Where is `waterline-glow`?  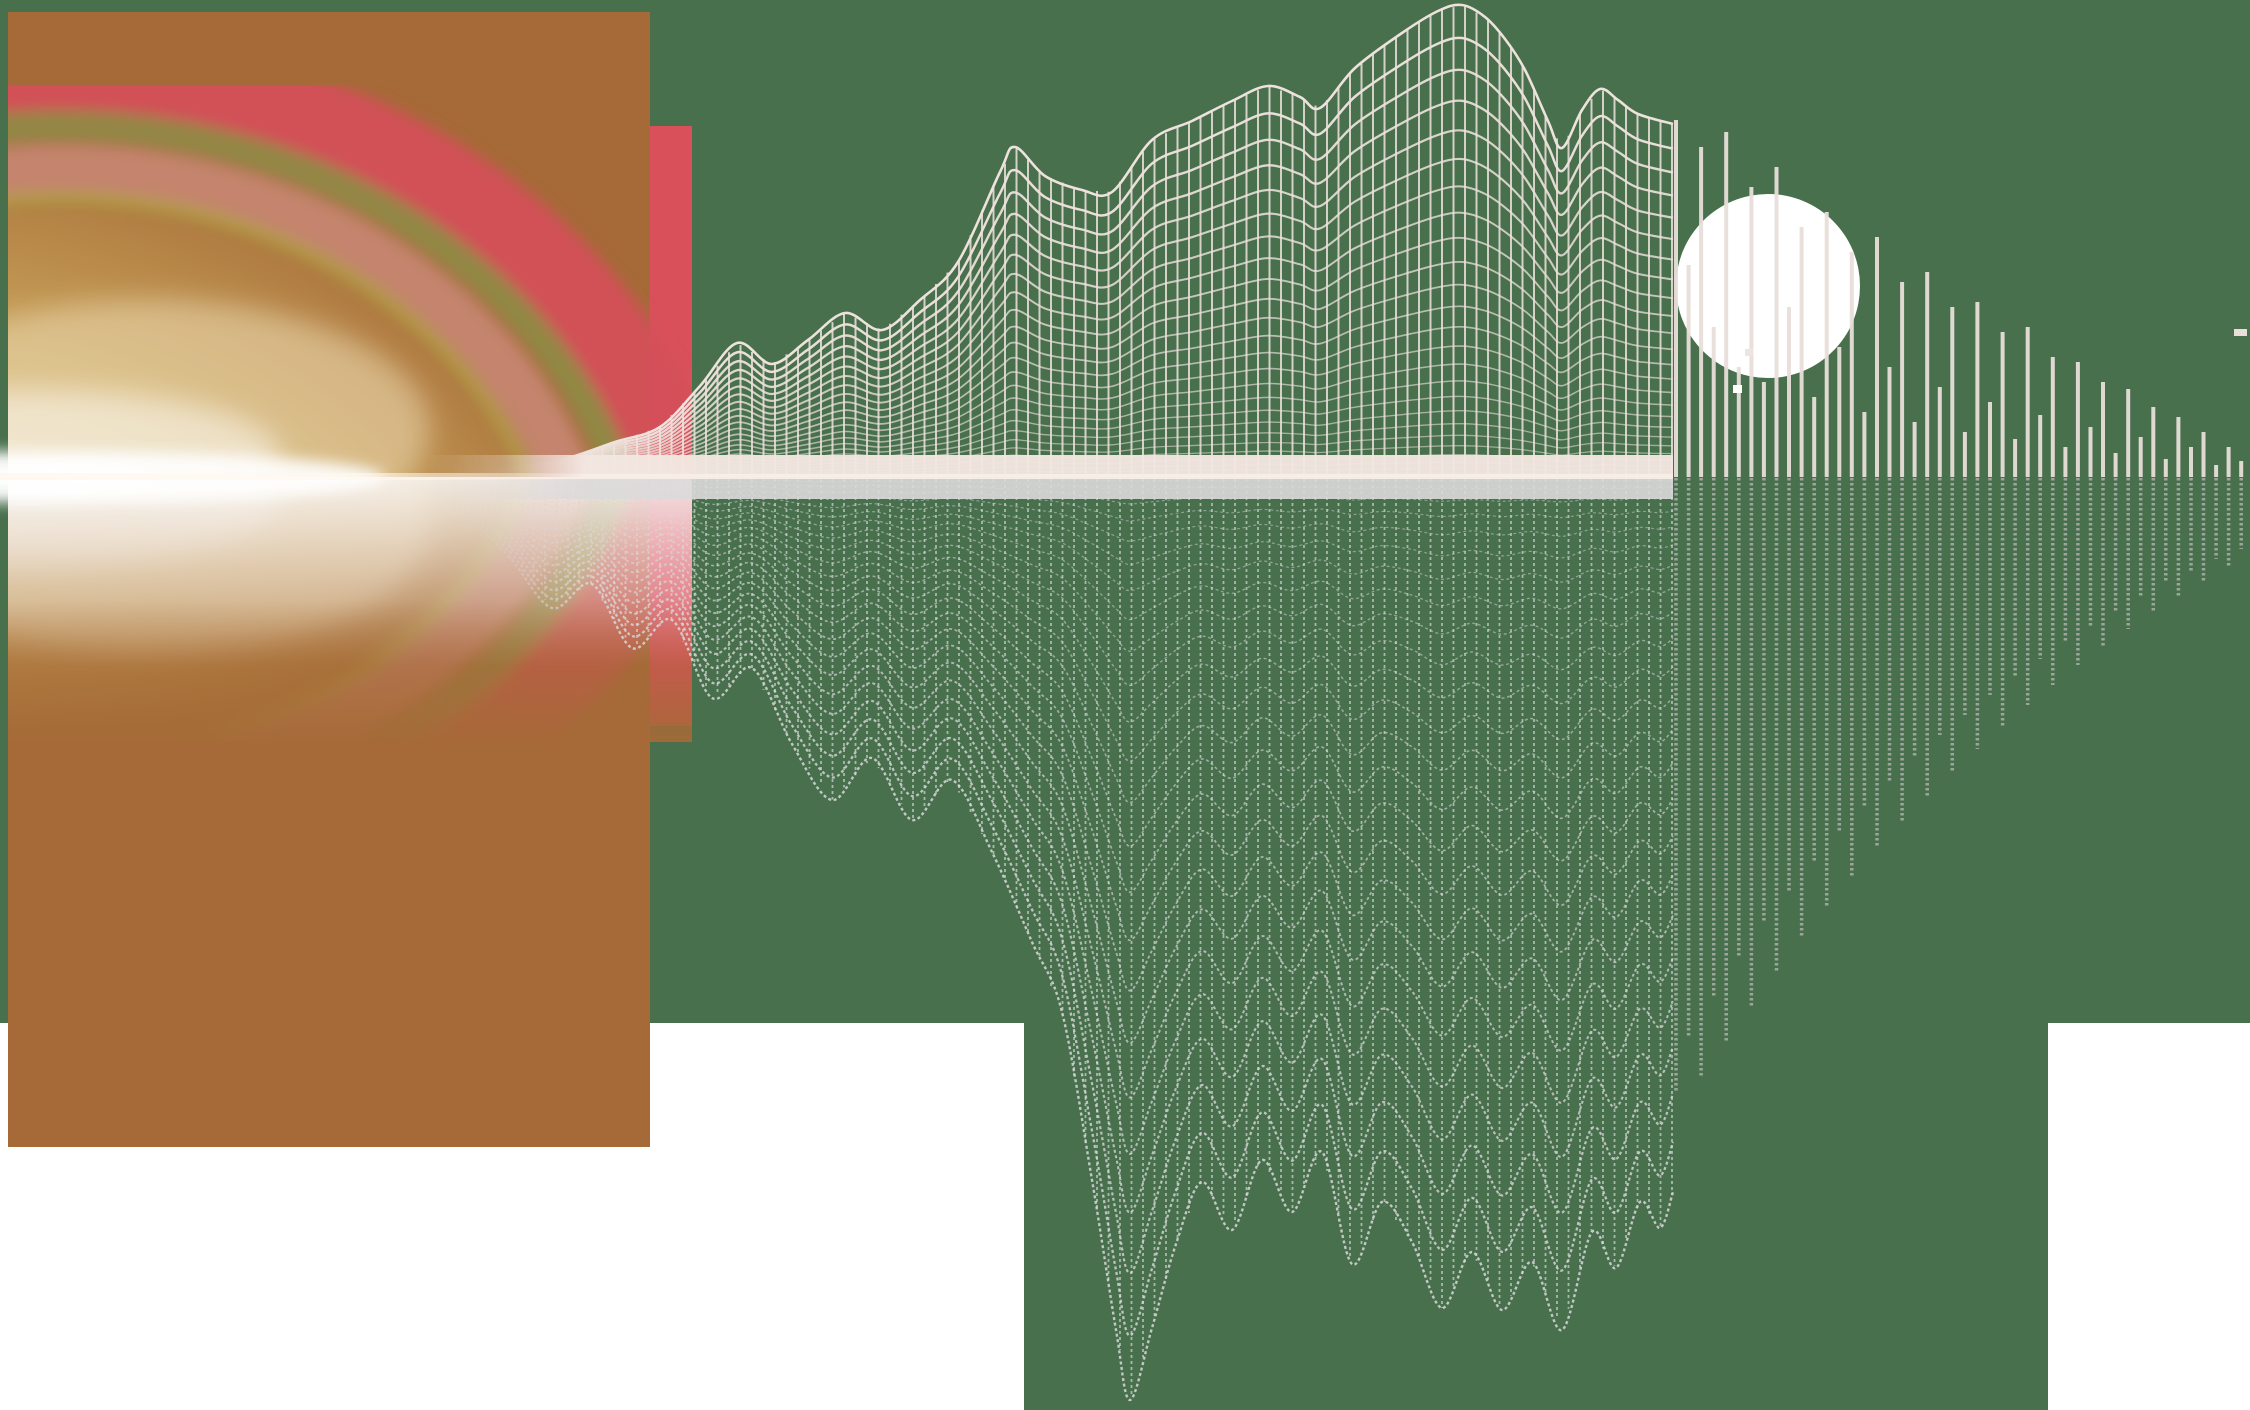
waterline-glow is located at coordinates (330, 477).